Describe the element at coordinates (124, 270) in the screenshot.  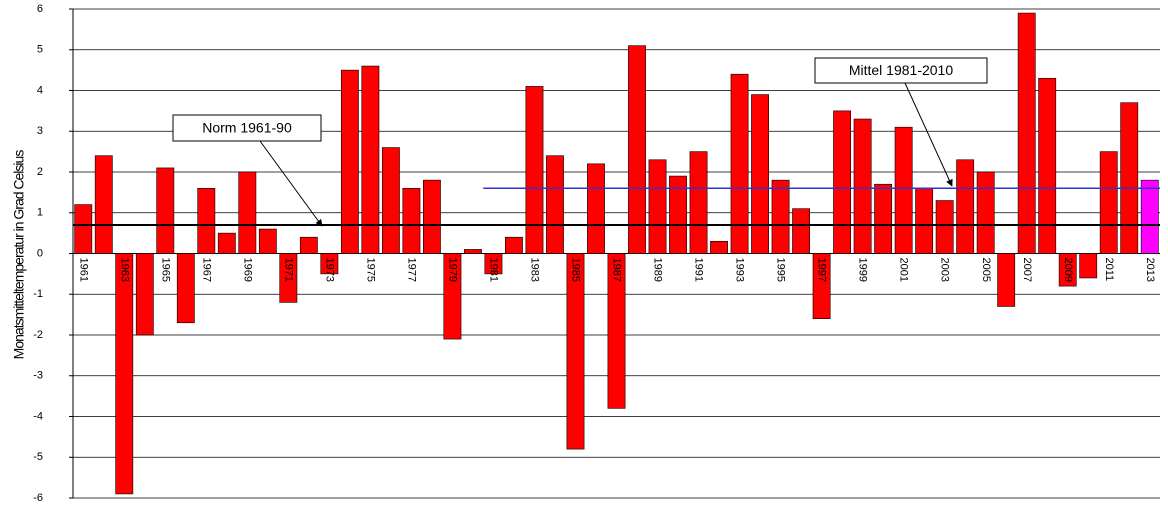
I see `x-tick-label: 1963` at that location.